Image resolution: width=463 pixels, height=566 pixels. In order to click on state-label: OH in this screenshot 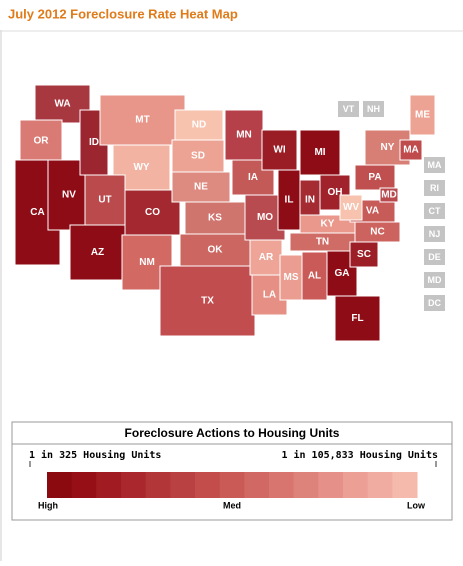, I will do `click(335, 192)`.